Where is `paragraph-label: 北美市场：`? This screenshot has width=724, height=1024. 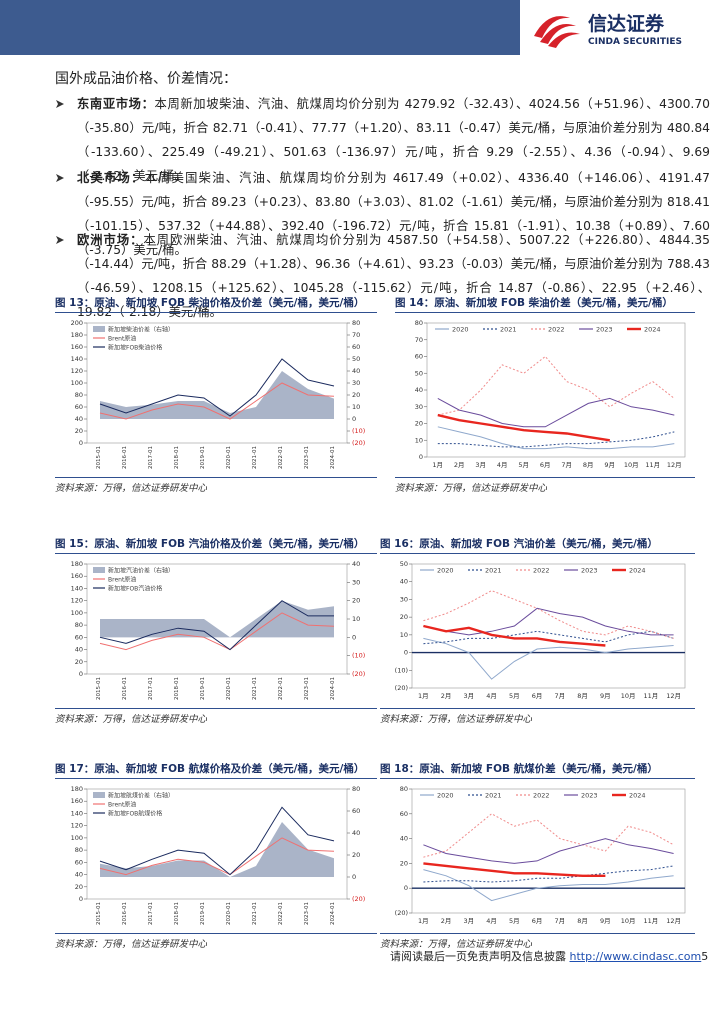
paragraph-label: 北美市场： is located at coordinates (111, 178).